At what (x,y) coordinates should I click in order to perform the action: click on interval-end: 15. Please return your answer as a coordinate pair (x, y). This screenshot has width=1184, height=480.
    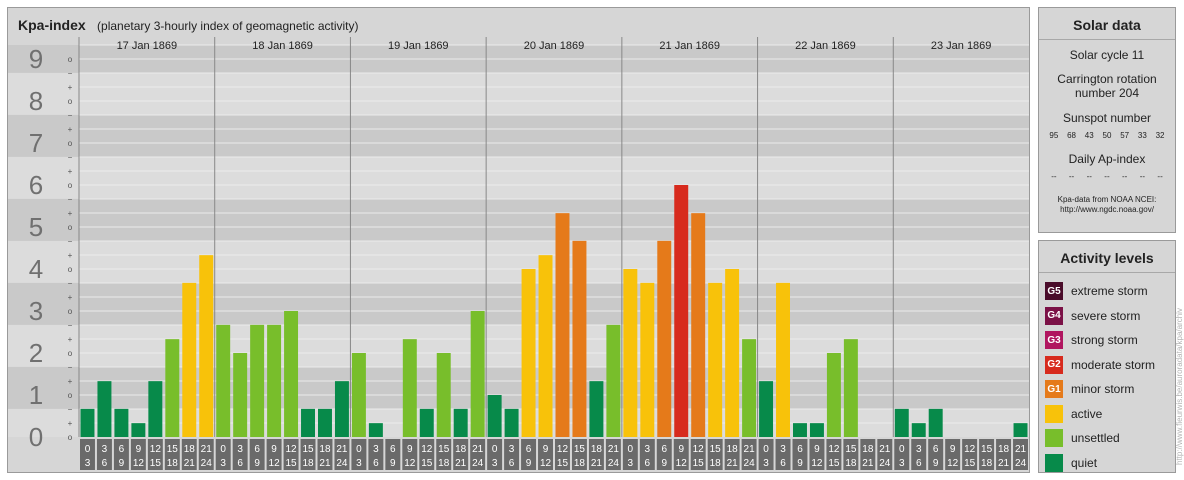
    Looking at the image, I should click on (291, 463).